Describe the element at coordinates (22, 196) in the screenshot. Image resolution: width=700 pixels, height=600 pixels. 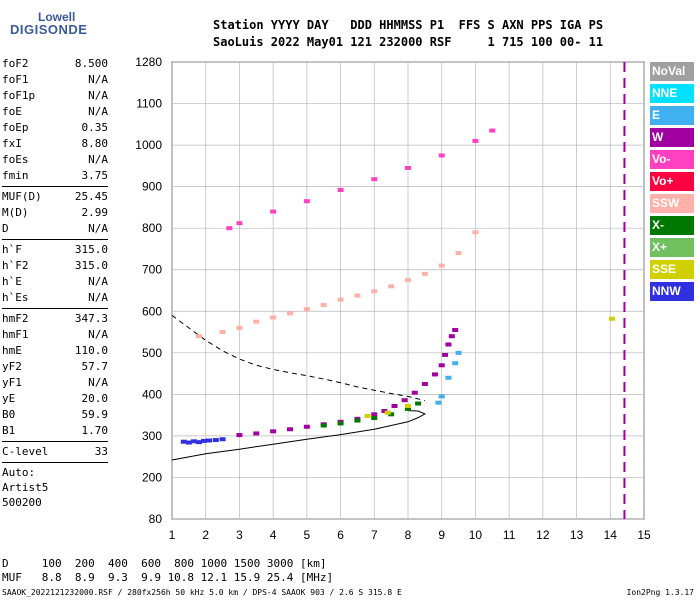
I see `param-label: MUF(D)` at that location.